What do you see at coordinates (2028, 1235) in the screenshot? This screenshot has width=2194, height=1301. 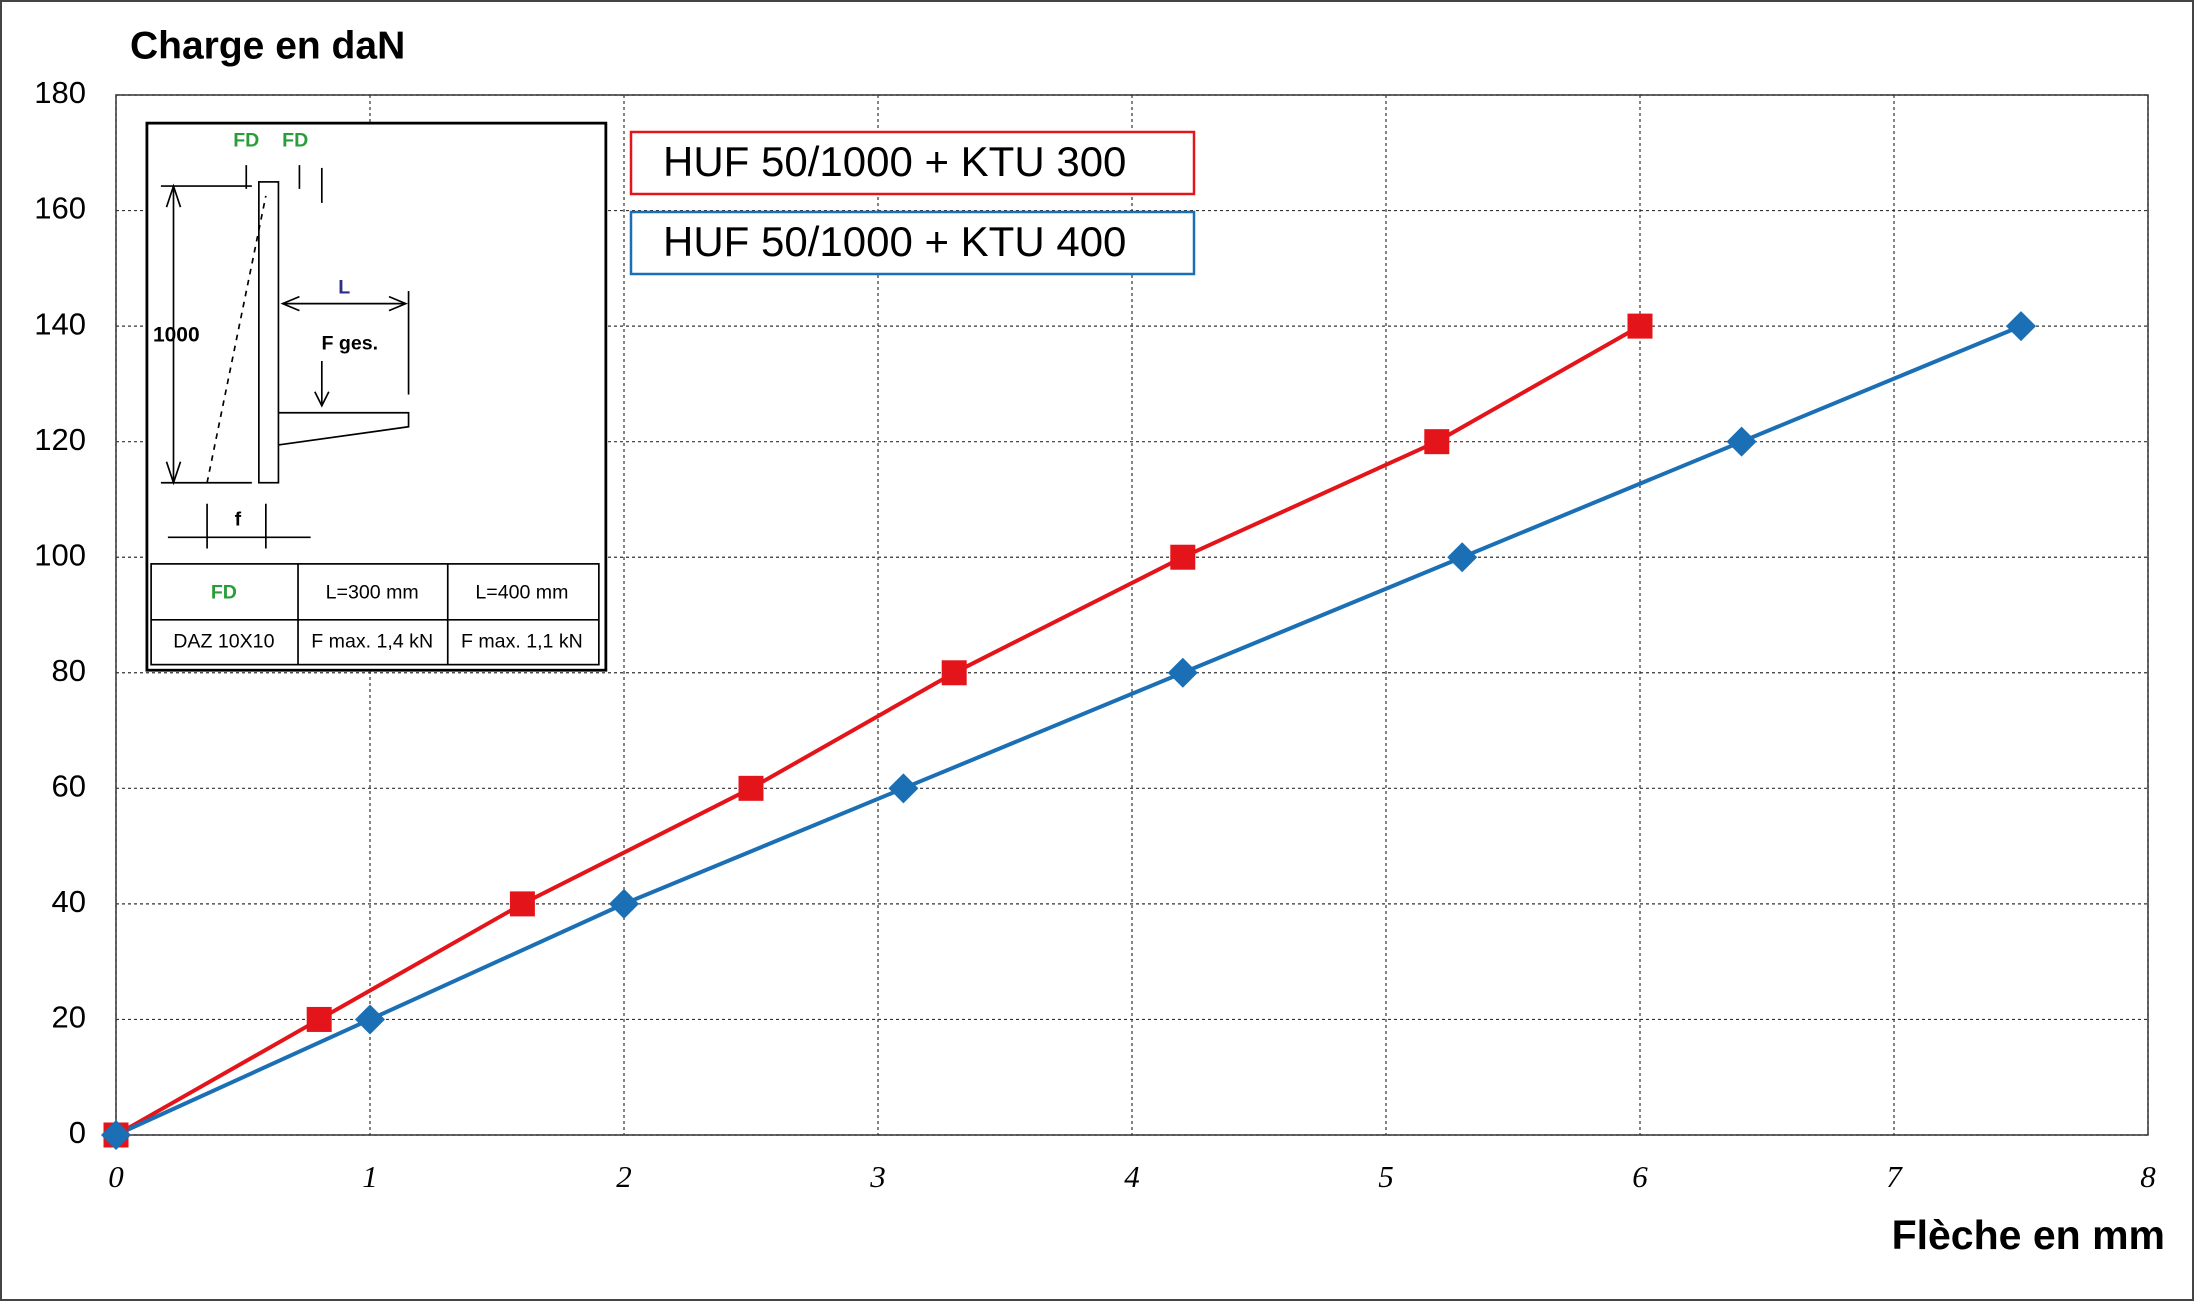 I see `x-axis-label: Flèche en mm` at bounding box center [2028, 1235].